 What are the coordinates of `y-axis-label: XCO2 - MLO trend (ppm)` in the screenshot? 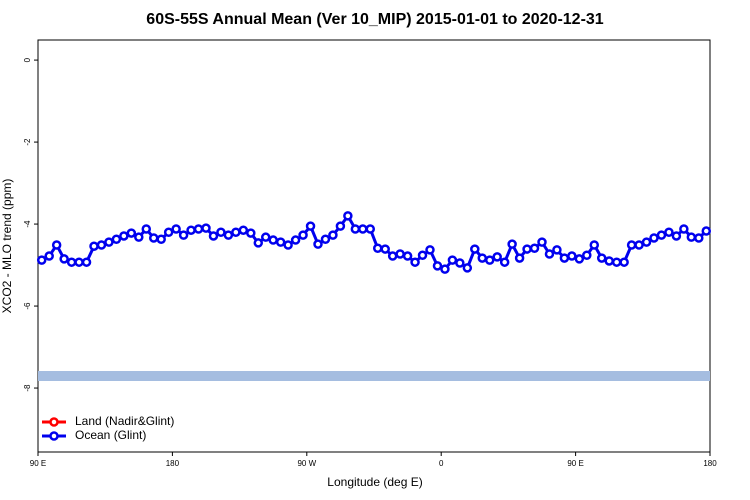 It's located at (7, 246).